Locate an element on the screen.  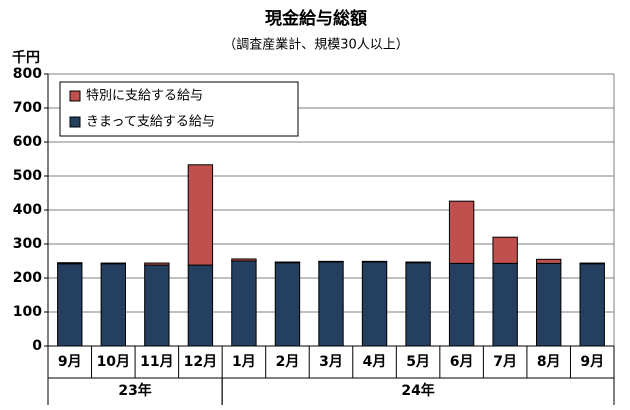
x-tick-label: 11月 is located at coordinates (156, 362).